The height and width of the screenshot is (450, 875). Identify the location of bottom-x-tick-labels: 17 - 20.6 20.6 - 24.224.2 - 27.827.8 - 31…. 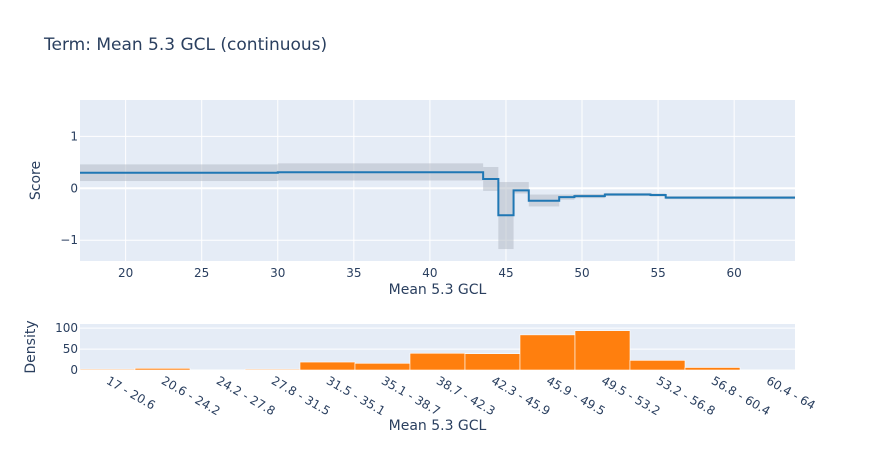
(461, 395).